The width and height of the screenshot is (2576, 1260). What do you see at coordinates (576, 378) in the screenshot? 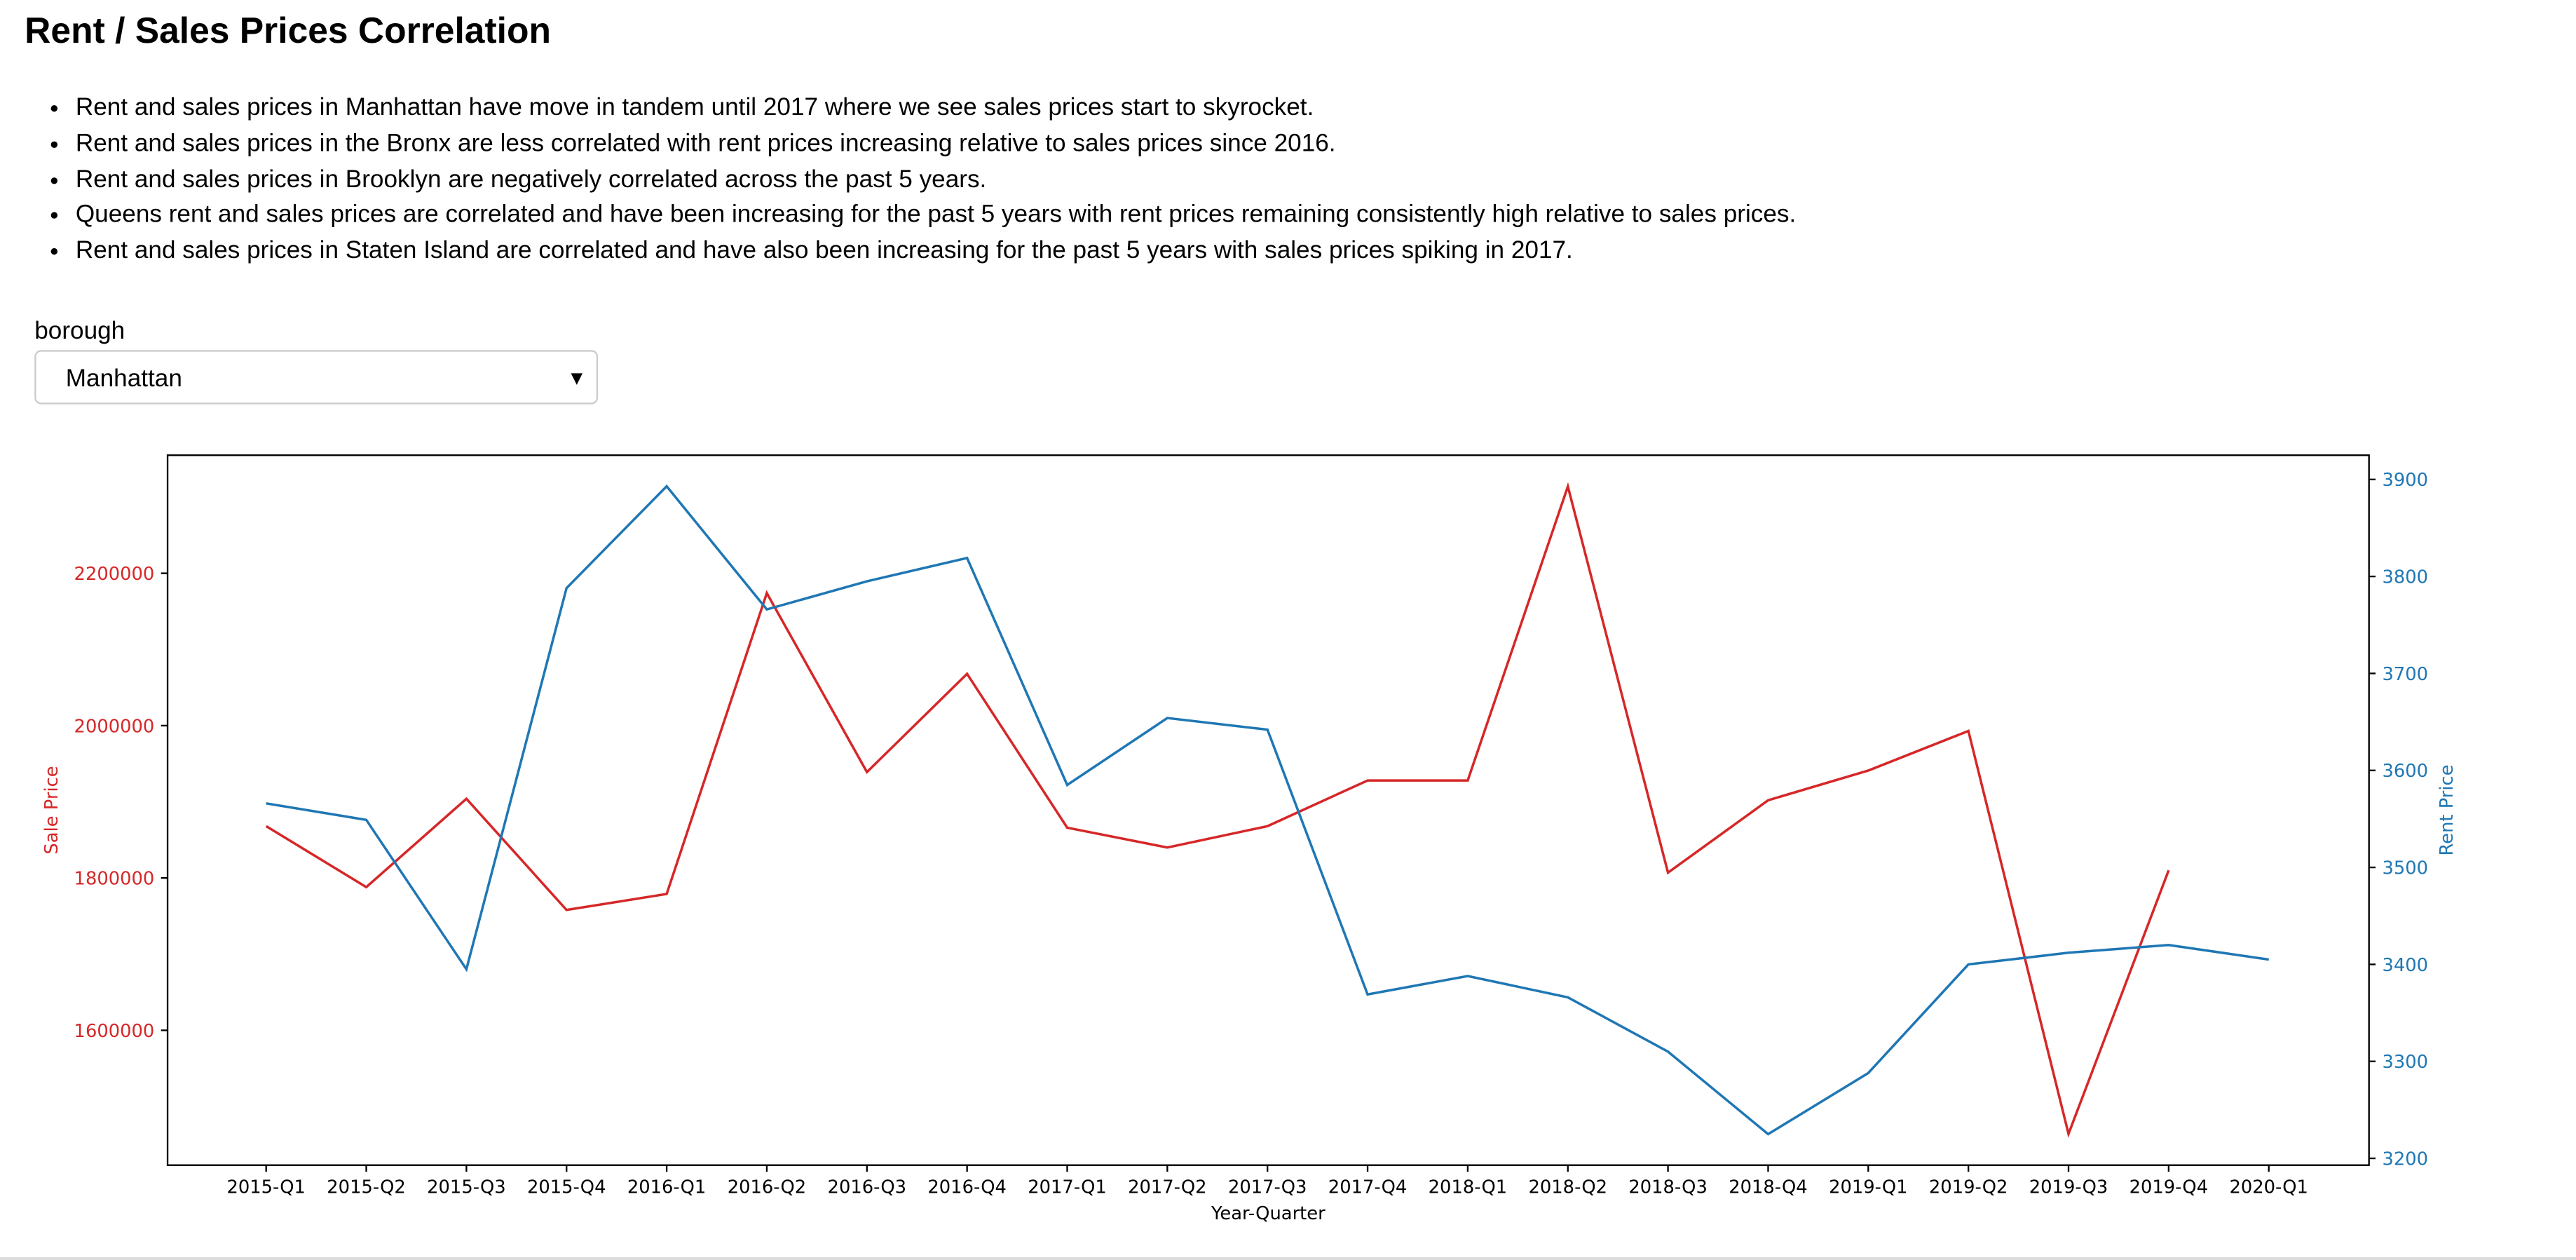
I see `dropdown-arrow: ▼` at bounding box center [576, 378].